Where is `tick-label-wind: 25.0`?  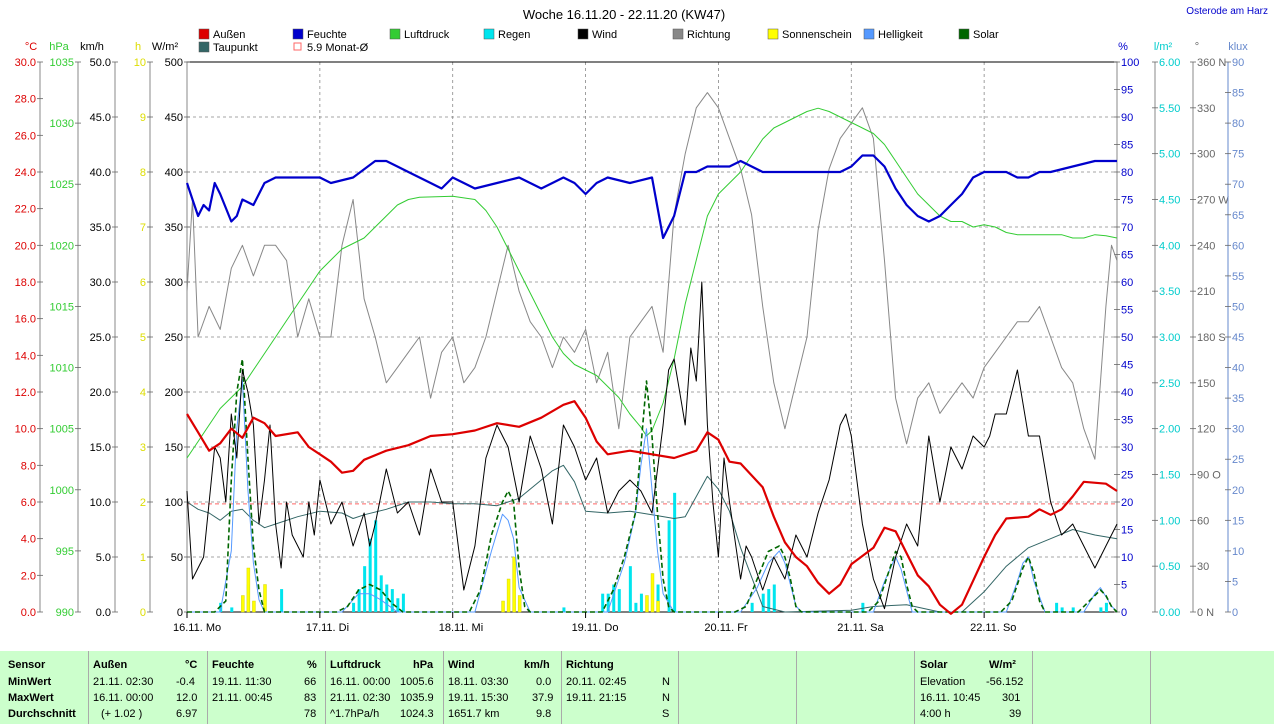
tick-label-wind: 25.0 is located at coordinates (100, 338).